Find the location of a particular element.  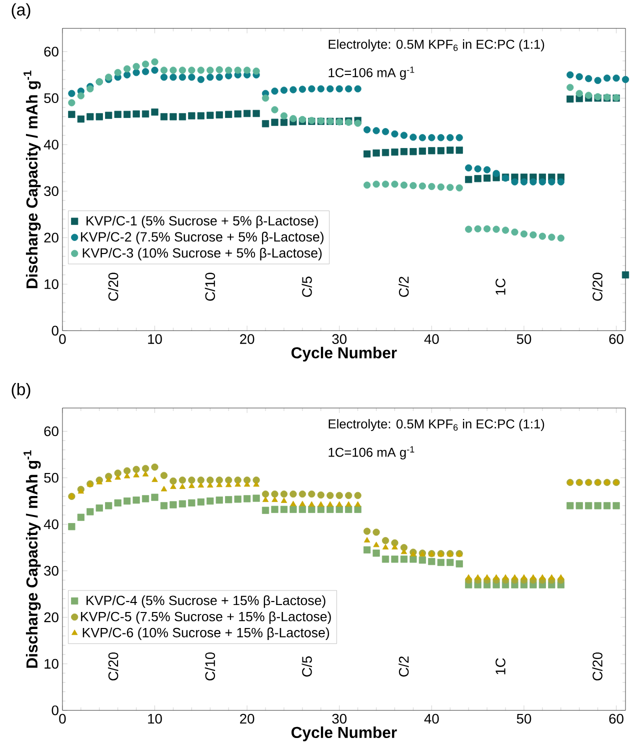

legend-label: KVP/C-2 (7.5% Sucrose + 5% β-Lactose) is located at coordinates (202, 238).